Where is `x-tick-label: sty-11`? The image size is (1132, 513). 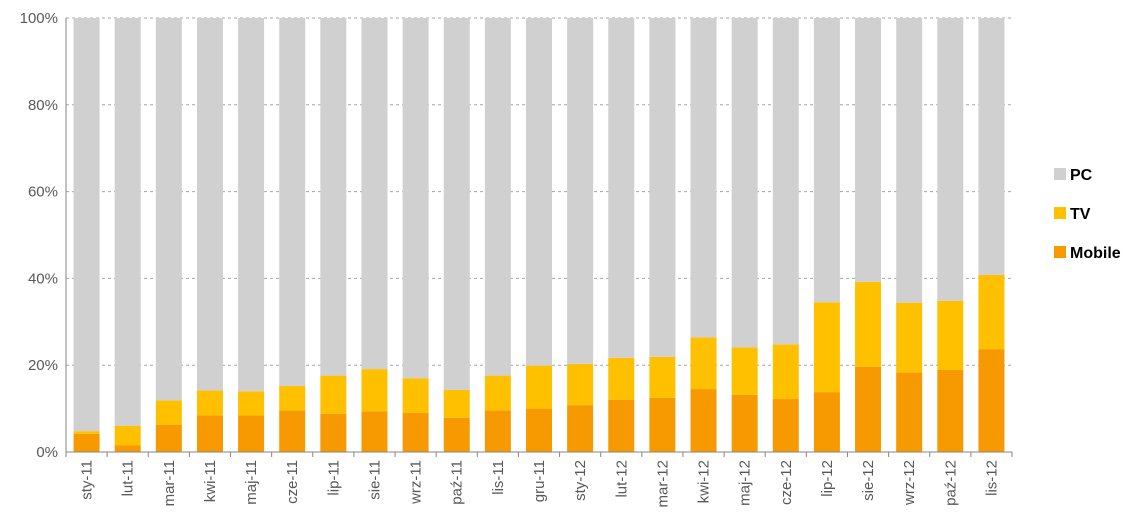
x-tick-label: sty-11 is located at coordinates (87, 480).